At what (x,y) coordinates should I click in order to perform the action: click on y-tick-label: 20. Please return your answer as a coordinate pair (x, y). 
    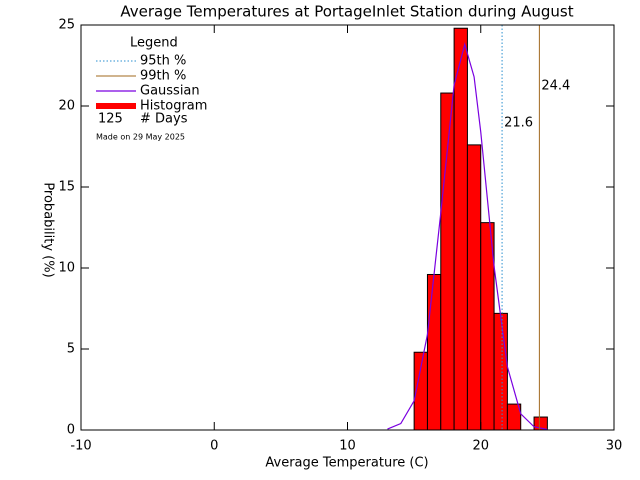
    Looking at the image, I should click on (66, 106).